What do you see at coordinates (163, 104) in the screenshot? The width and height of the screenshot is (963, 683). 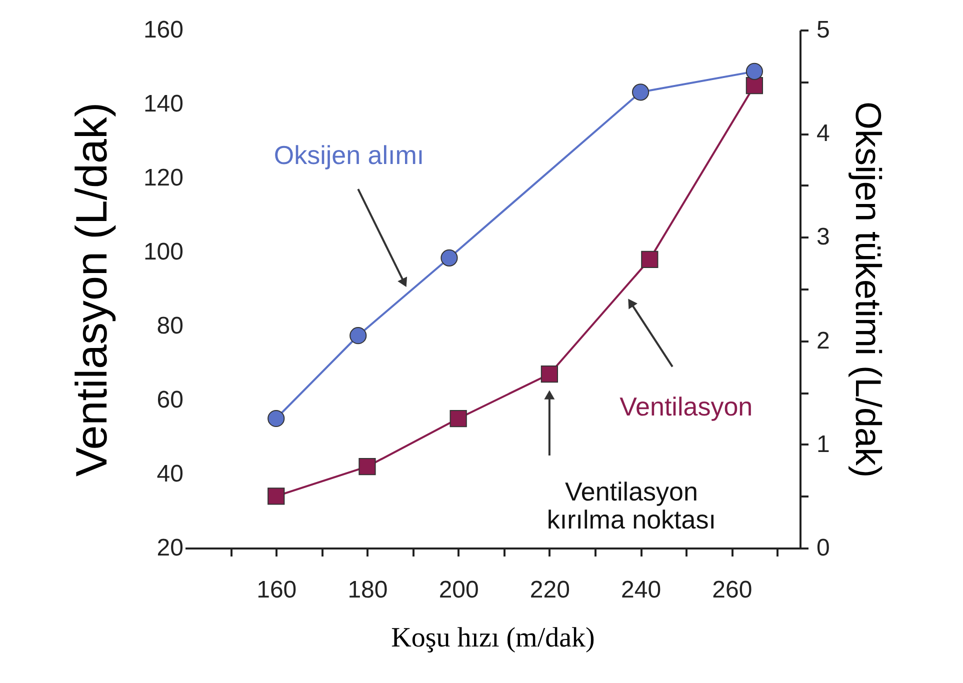 I see `y-tick-label: 140` at bounding box center [163, 104].